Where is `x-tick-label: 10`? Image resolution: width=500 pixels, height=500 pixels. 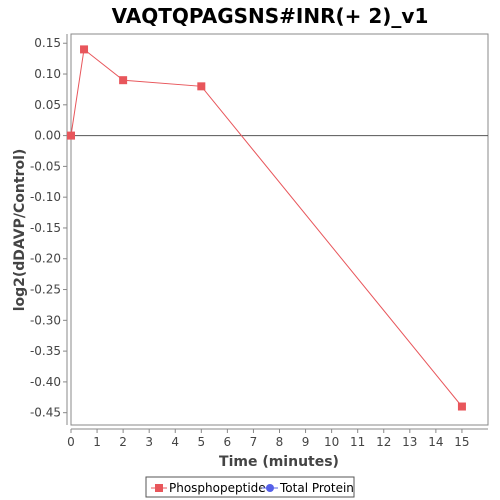
x-tick-label: 10 is located at coordinates (331, 442).